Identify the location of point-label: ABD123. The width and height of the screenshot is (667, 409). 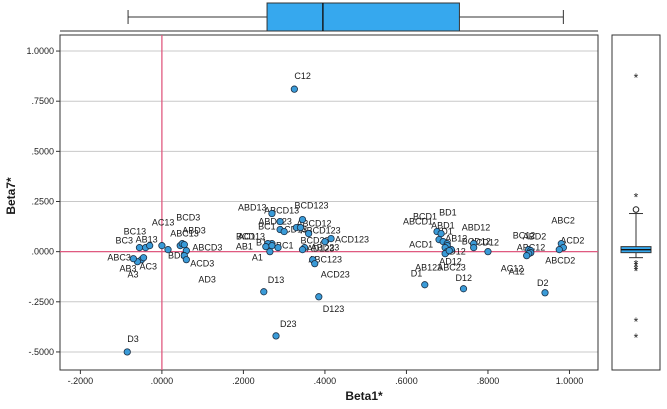
(275, 222).